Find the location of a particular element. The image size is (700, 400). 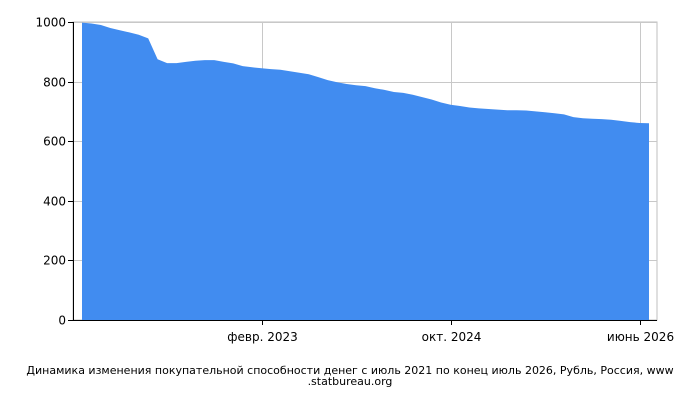

y-tick-label: 0 is located at coordinates (62, 321).